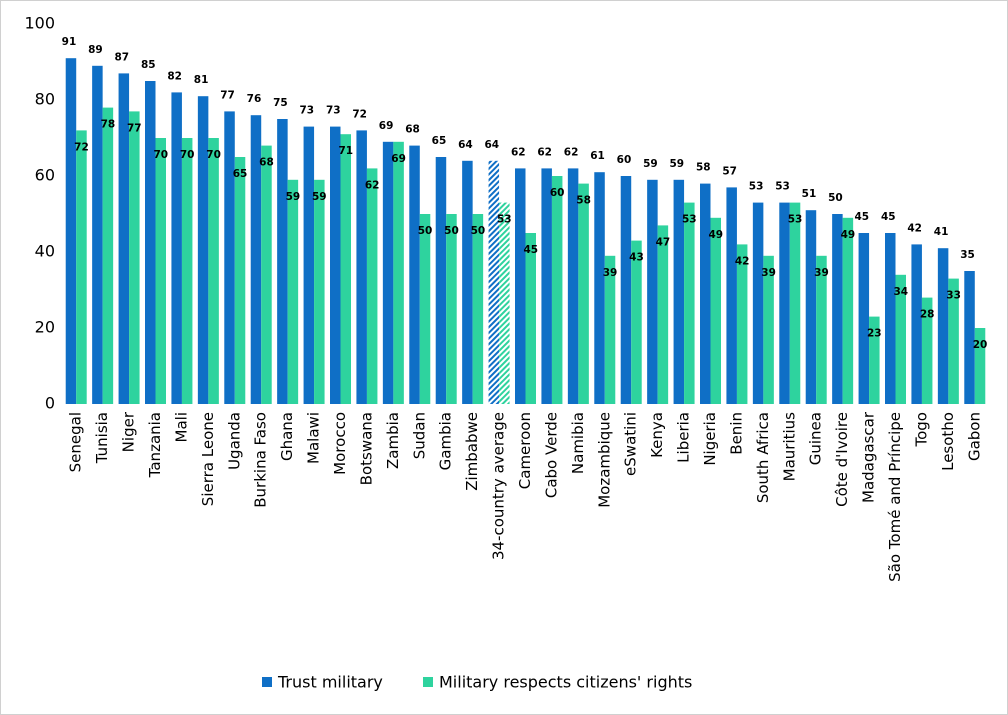 The width and height of the screenshot is (1008, 715). What do you see at coordinates (451, 231) in the screenshot?
I see `value-label: 50` at bounding box center [451, 231].